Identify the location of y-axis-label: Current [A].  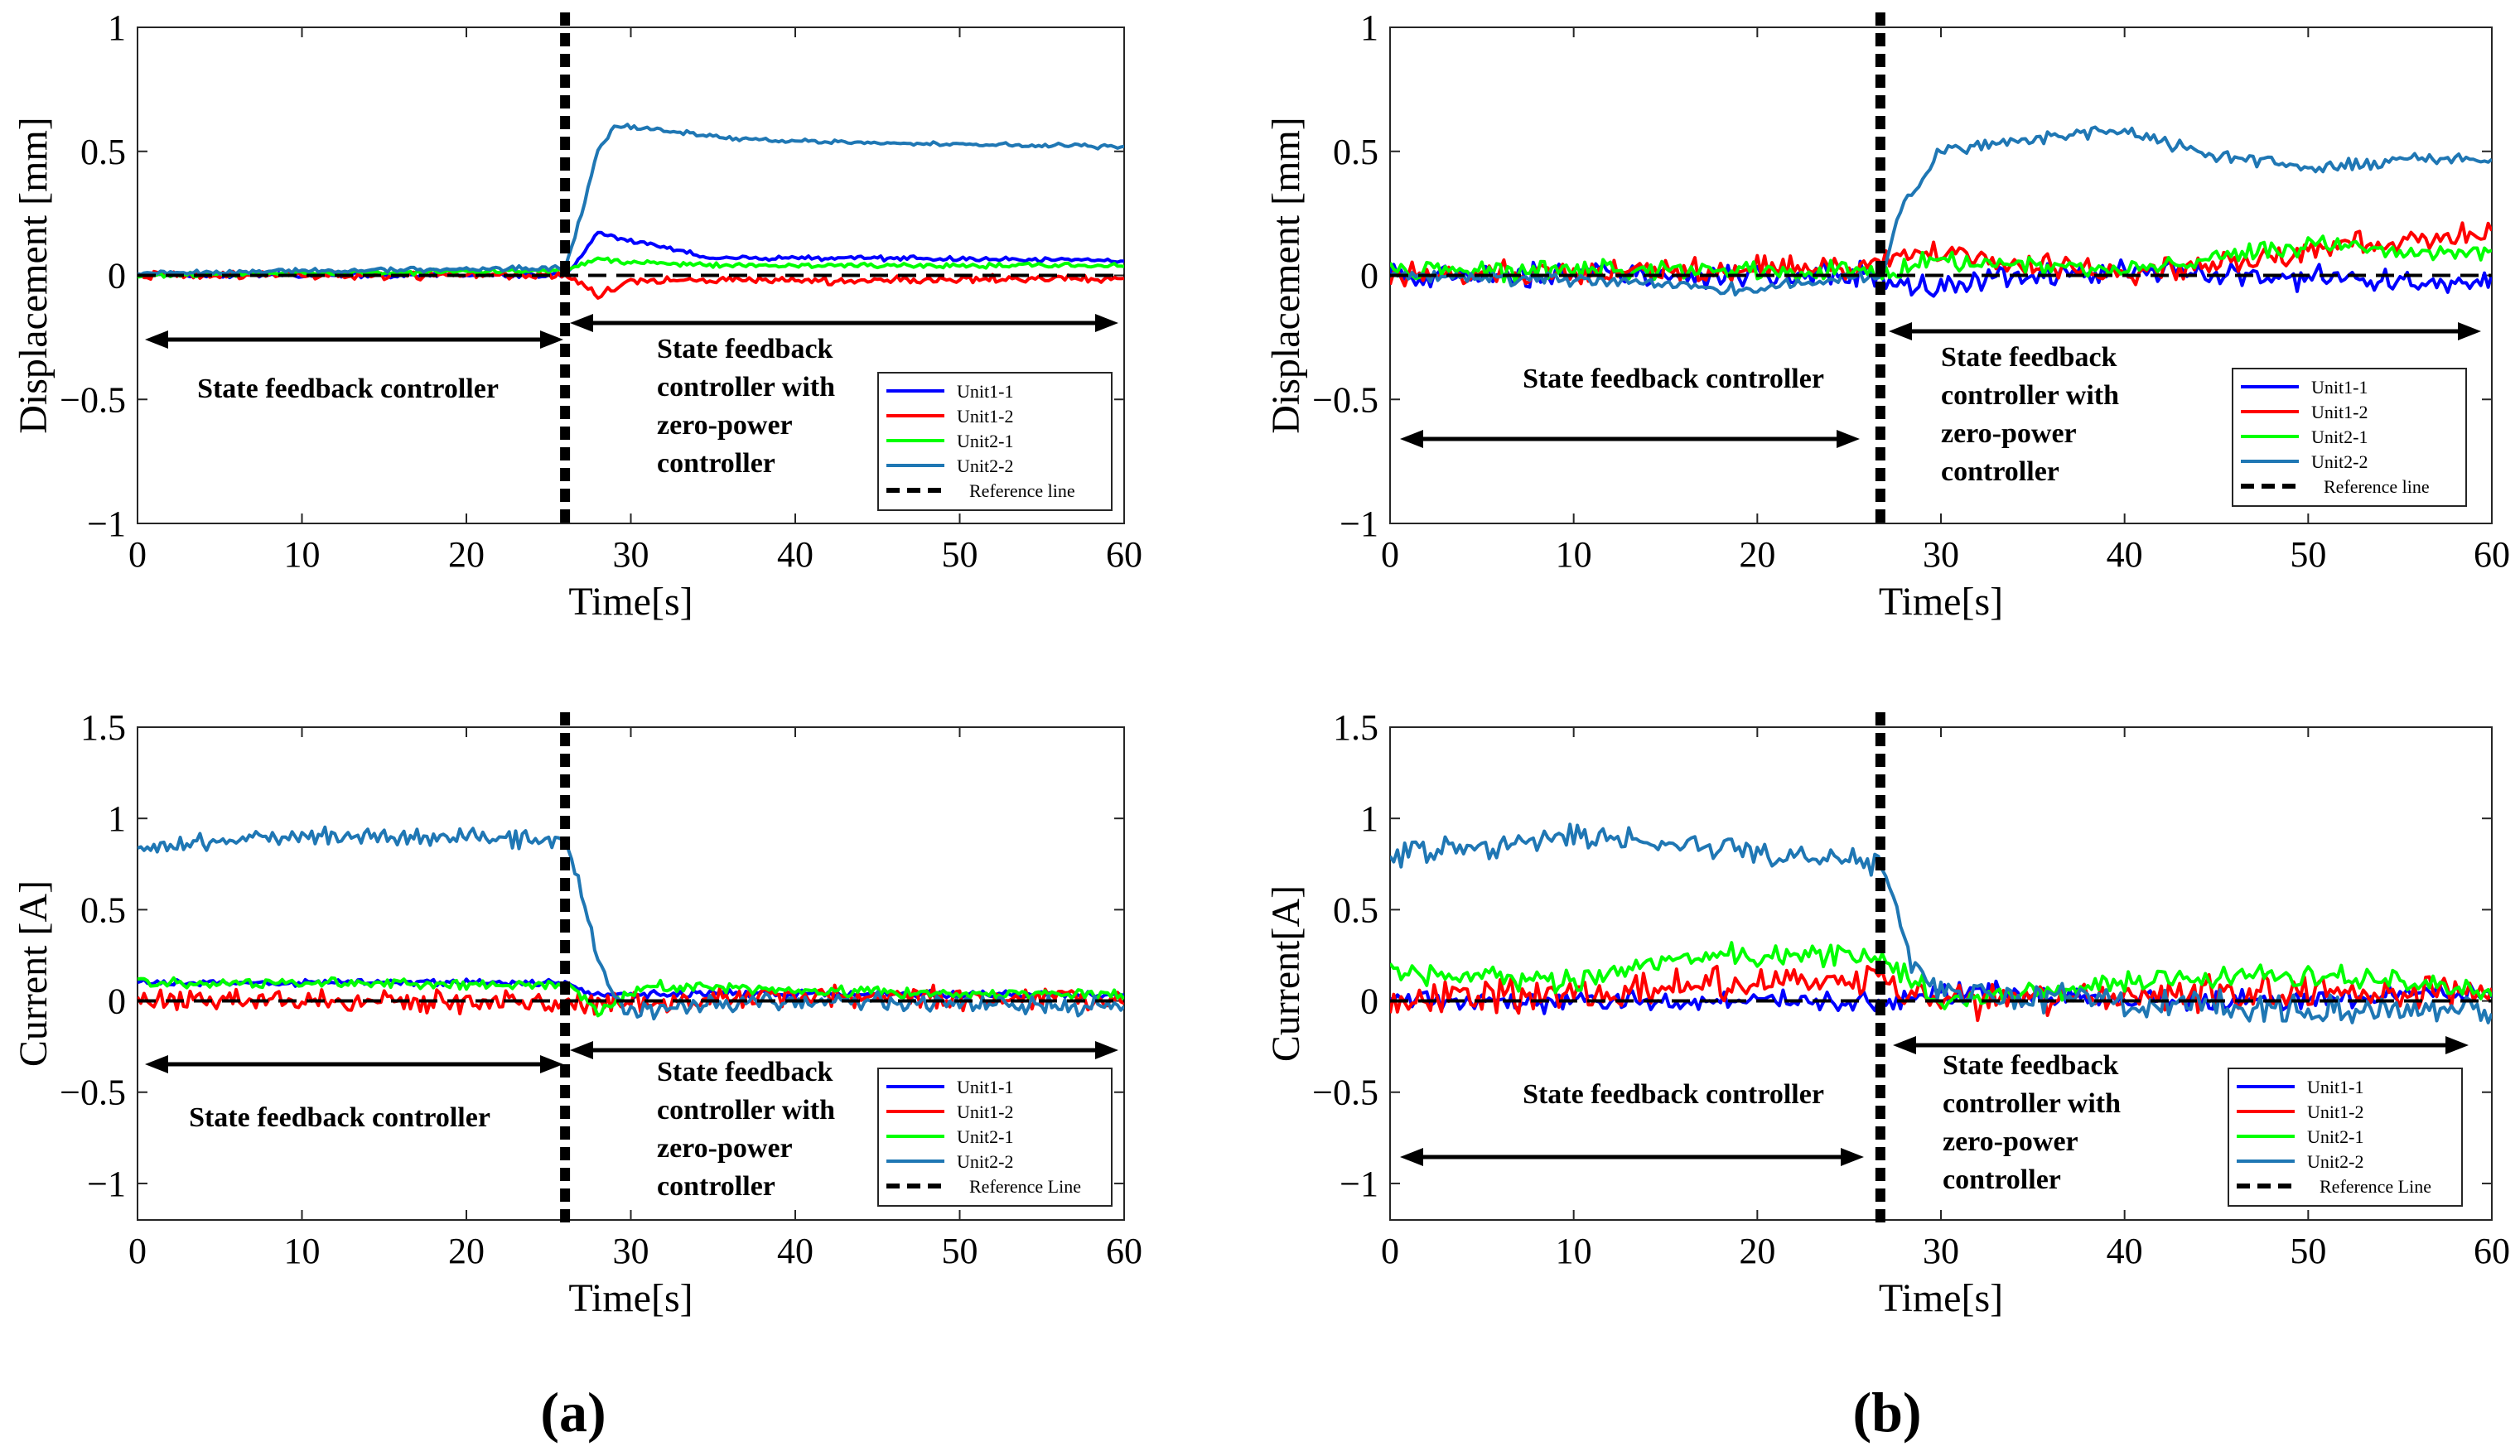
(34, 973).